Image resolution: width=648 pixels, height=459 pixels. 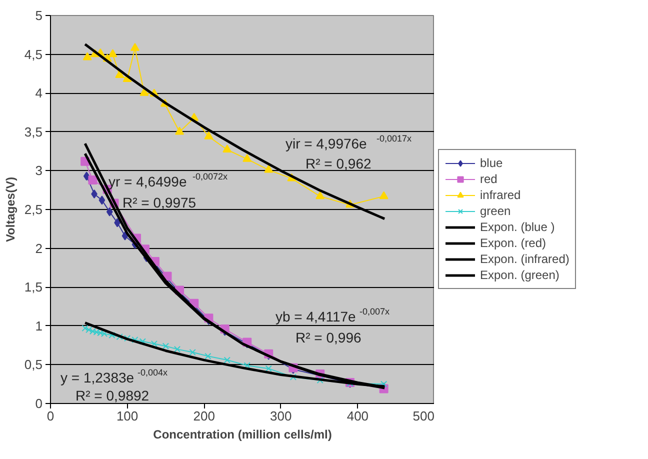 What do you see at coordinates (39, 326) in the screenshot?
I see `y-tick-label: 1` at bounding box center [39, 326].